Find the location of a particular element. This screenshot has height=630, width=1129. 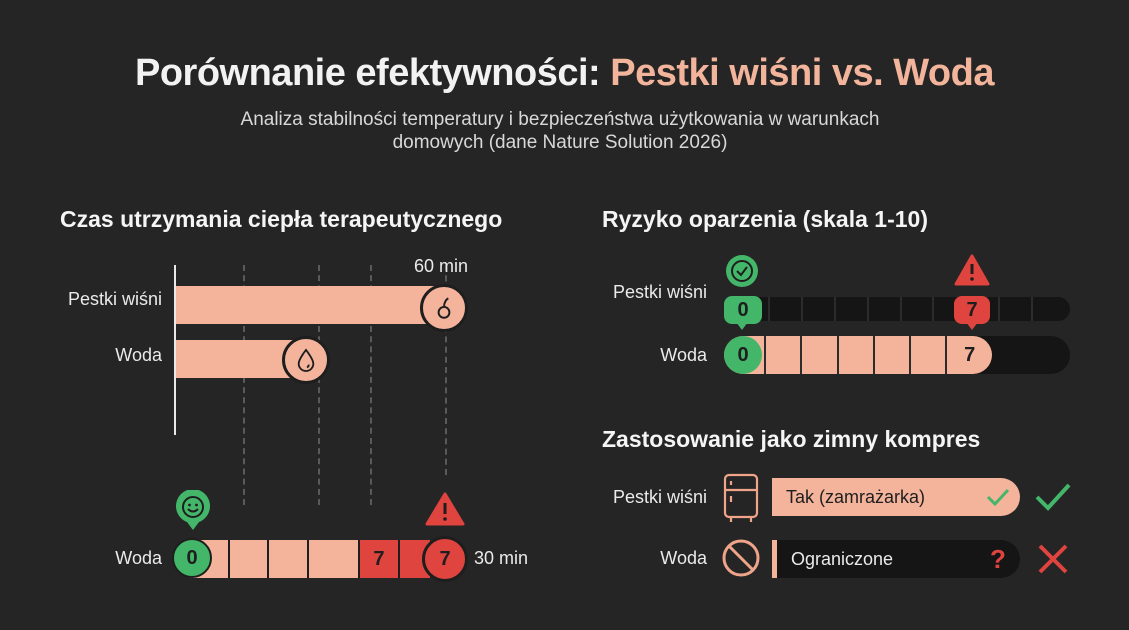

y-axis-line is located at coordinates (175, 350).